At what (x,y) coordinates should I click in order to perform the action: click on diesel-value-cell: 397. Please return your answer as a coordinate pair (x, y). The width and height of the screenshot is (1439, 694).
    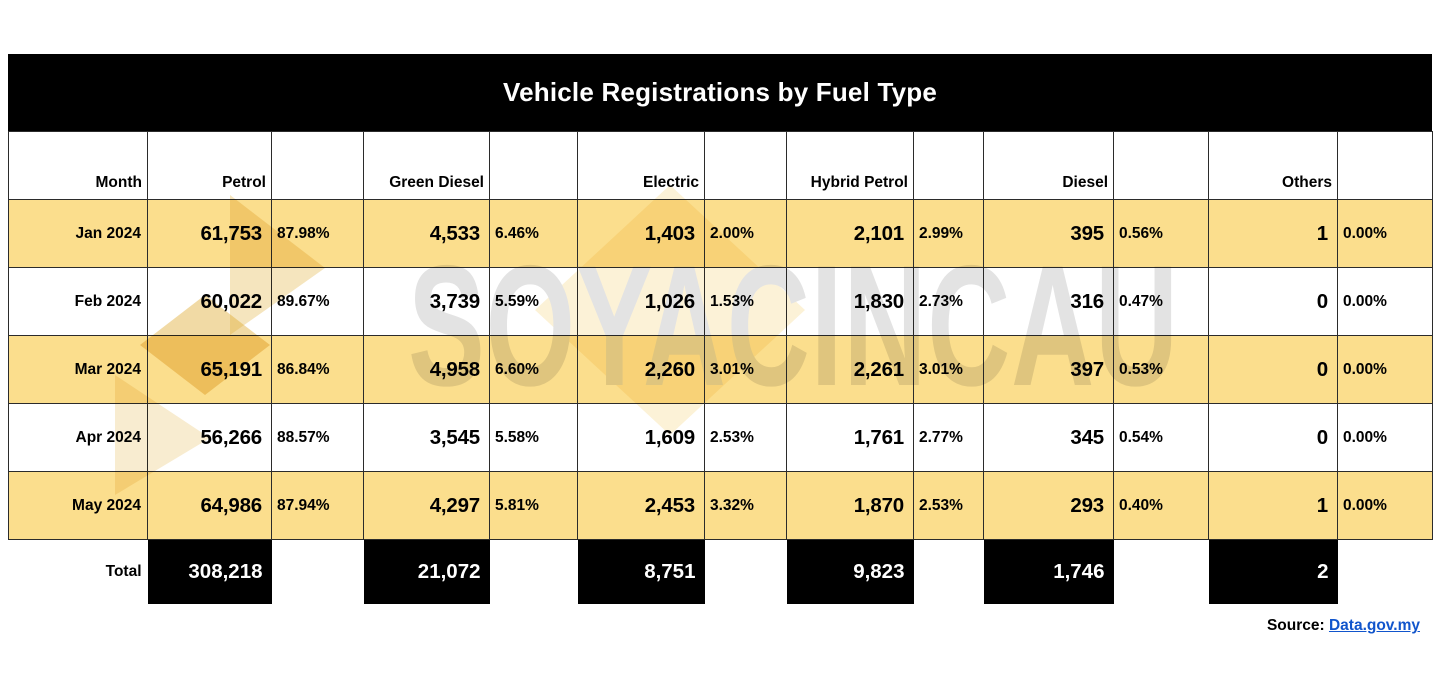
    Looking at the image, I should click on (1048, 369).